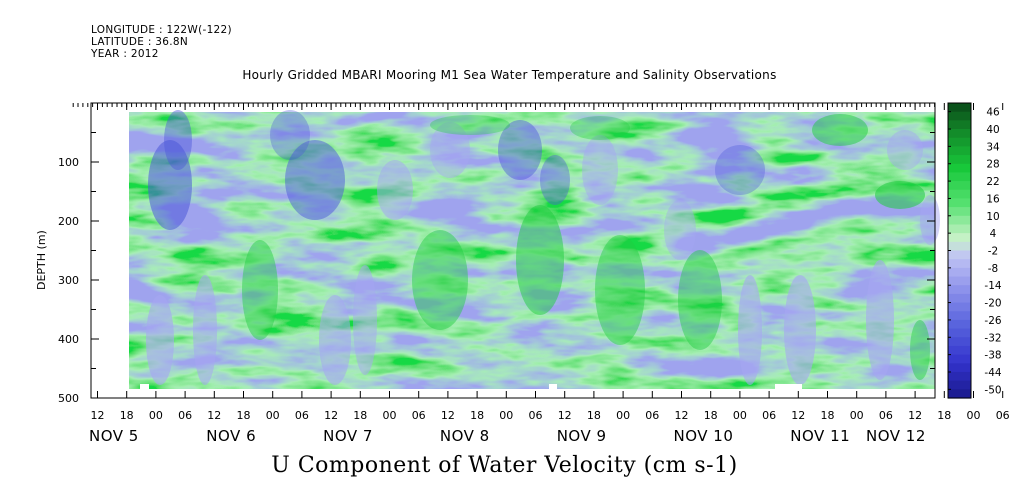 The height and width of the screenshot is (504, 1009). What do you see at coordinates (993, 269) in the screenshot?
I see `colorbar-label: -8` at bounding box center [993, 269].